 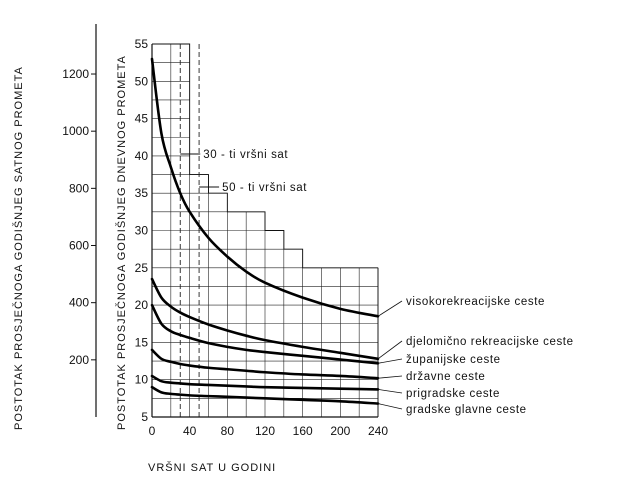 What do you see at coordinates (378, 431) in the screenshot?
I see `x-tick-label: 240` at bounding box center [378, 431].